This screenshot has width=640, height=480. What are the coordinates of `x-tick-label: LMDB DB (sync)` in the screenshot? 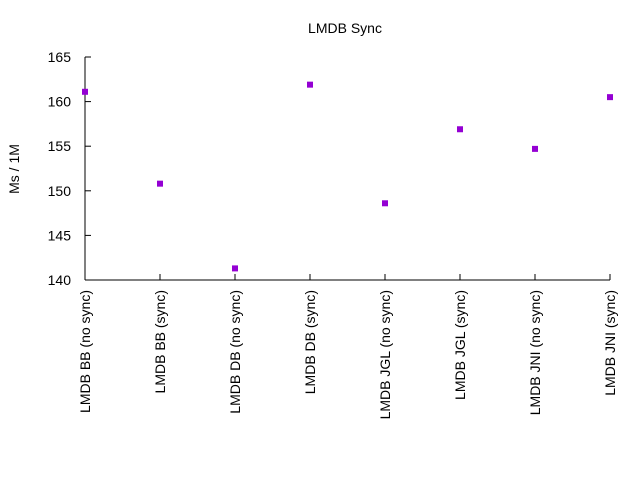 It's located at (310, 342).